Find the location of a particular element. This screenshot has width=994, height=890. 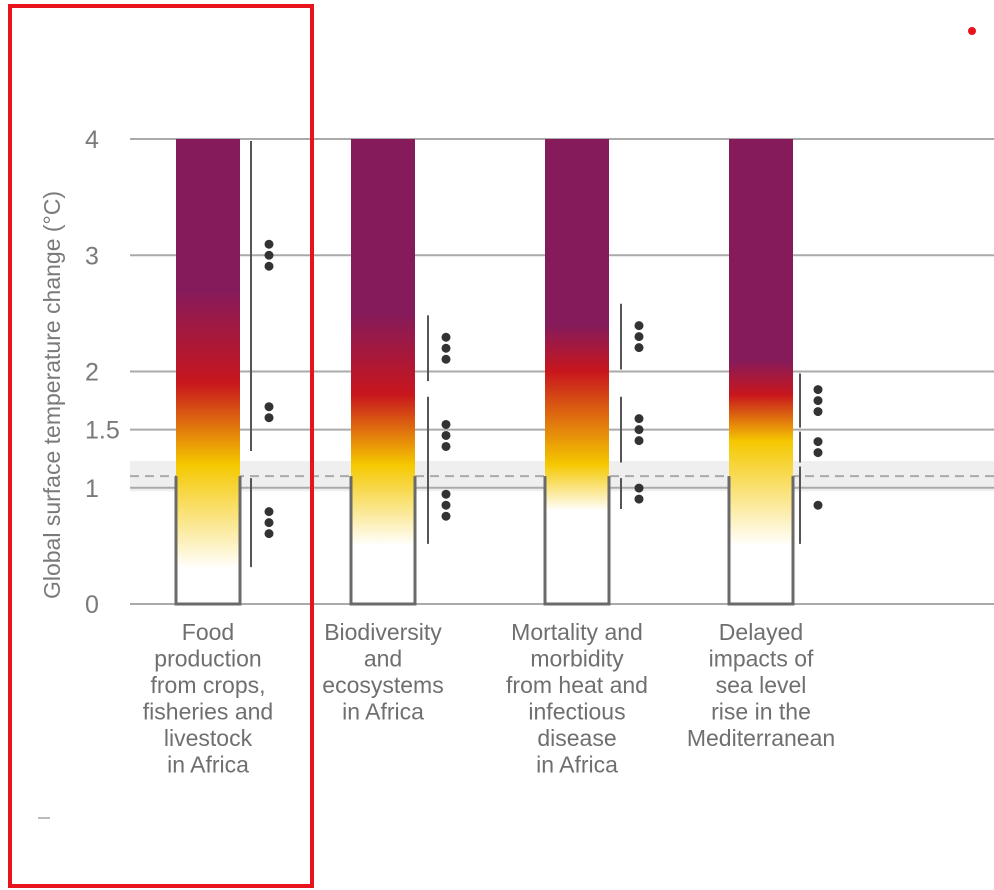

y-tick-label: 1 is located at coordinates (92, 489).